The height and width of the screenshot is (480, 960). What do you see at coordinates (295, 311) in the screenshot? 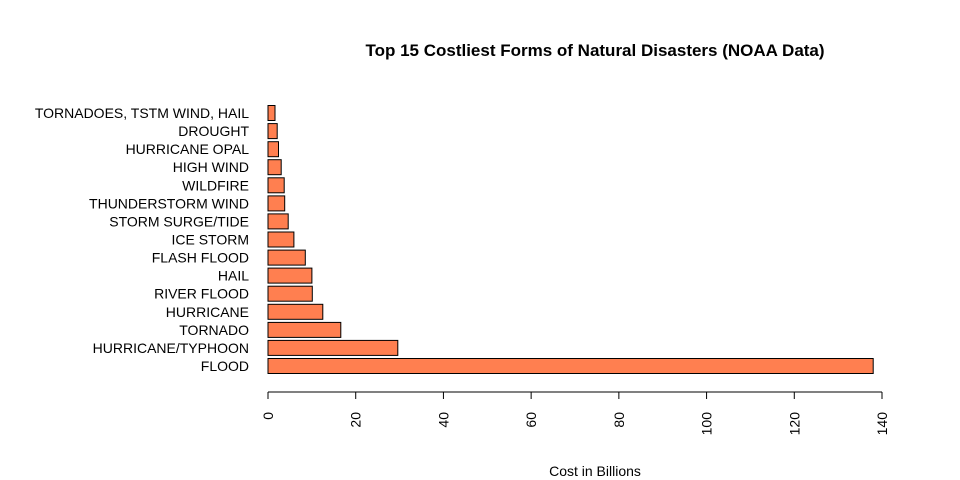
I see `bar-hurricane` at bounding box center [295, 311].